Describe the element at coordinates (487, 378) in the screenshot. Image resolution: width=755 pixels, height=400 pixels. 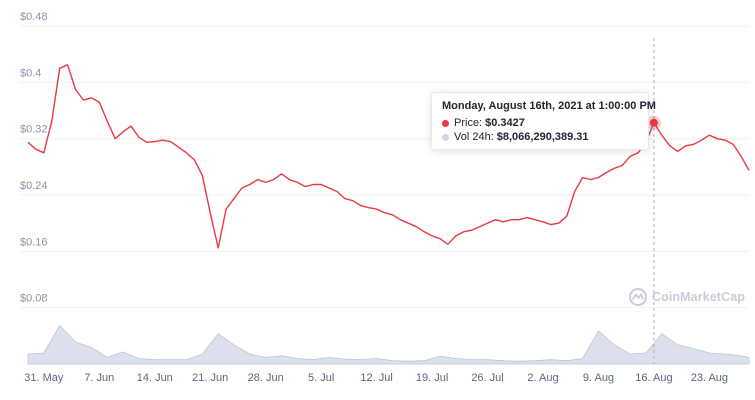
I see `x-tick-label: 26. Jul` at that location.